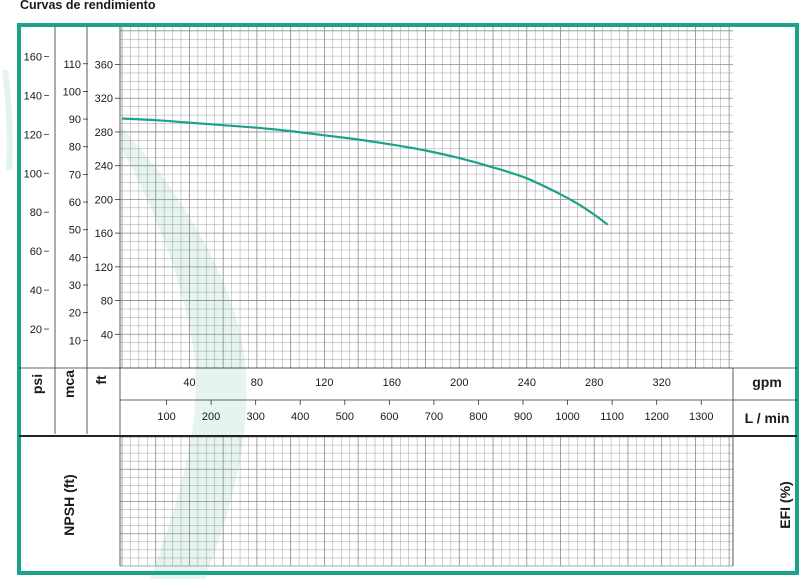  I want to click on mca-tick-label: 10, so click(75, 341).